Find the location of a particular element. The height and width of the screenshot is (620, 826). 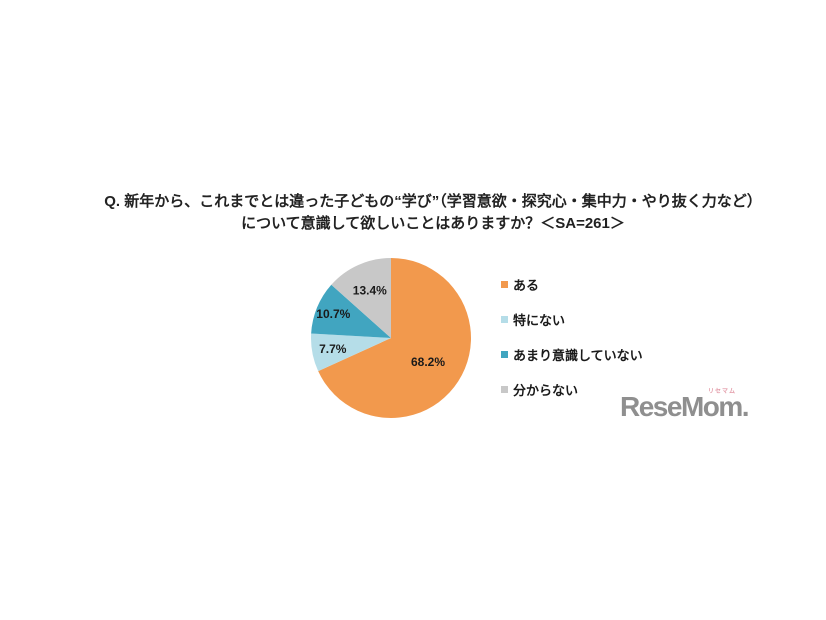

legend-label-0: ある is located at coordinates (526, 285).